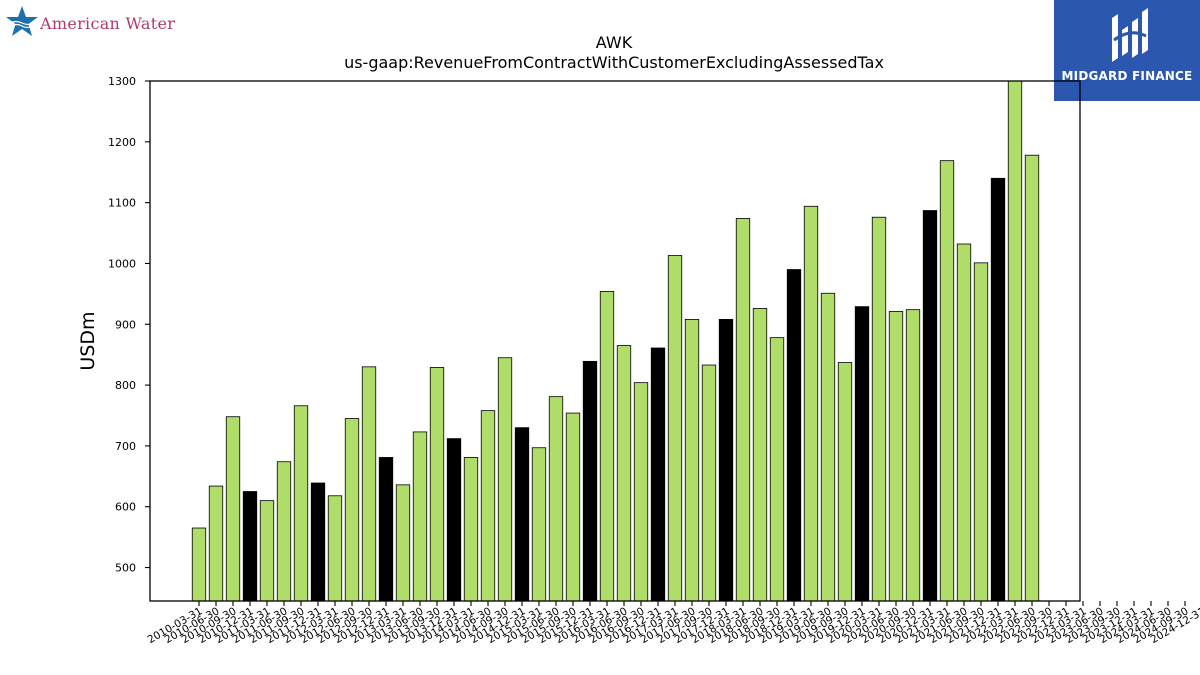  What do you see at coordinates (122, 142) in the screenshot?
I see `y-tick-label: 1200` at bounding box center [122, 142].